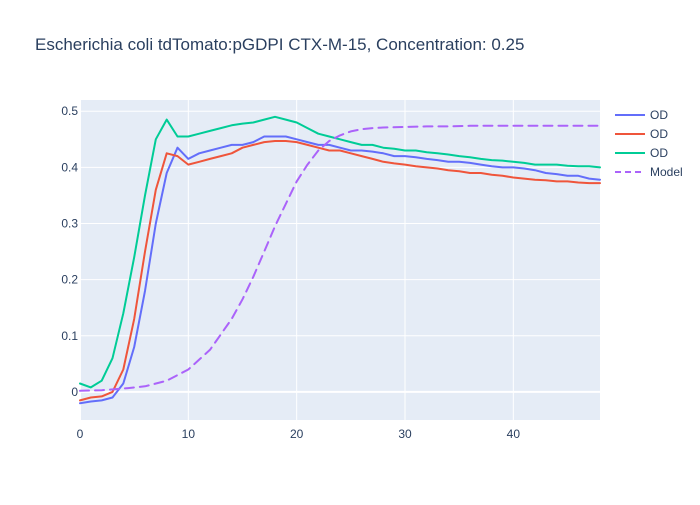  I want to click on y-axis-ticks: 0 0.1 0.2 0.3 0.4 0.5, so click(69, 251).